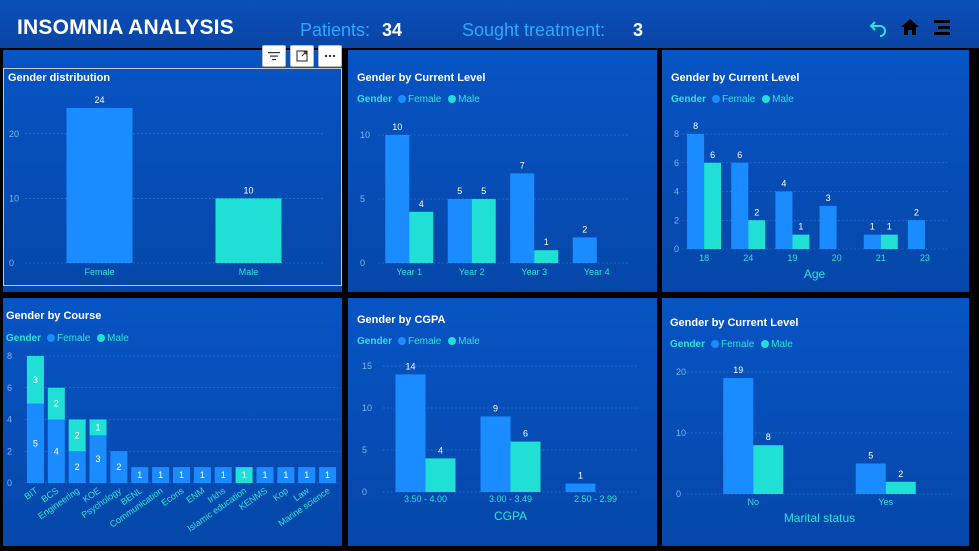 The height and width of the screenshot is (551, 979). Describe the element at coordinates (828, 198) in the screenshot. I see `data-label: 3` at that location.